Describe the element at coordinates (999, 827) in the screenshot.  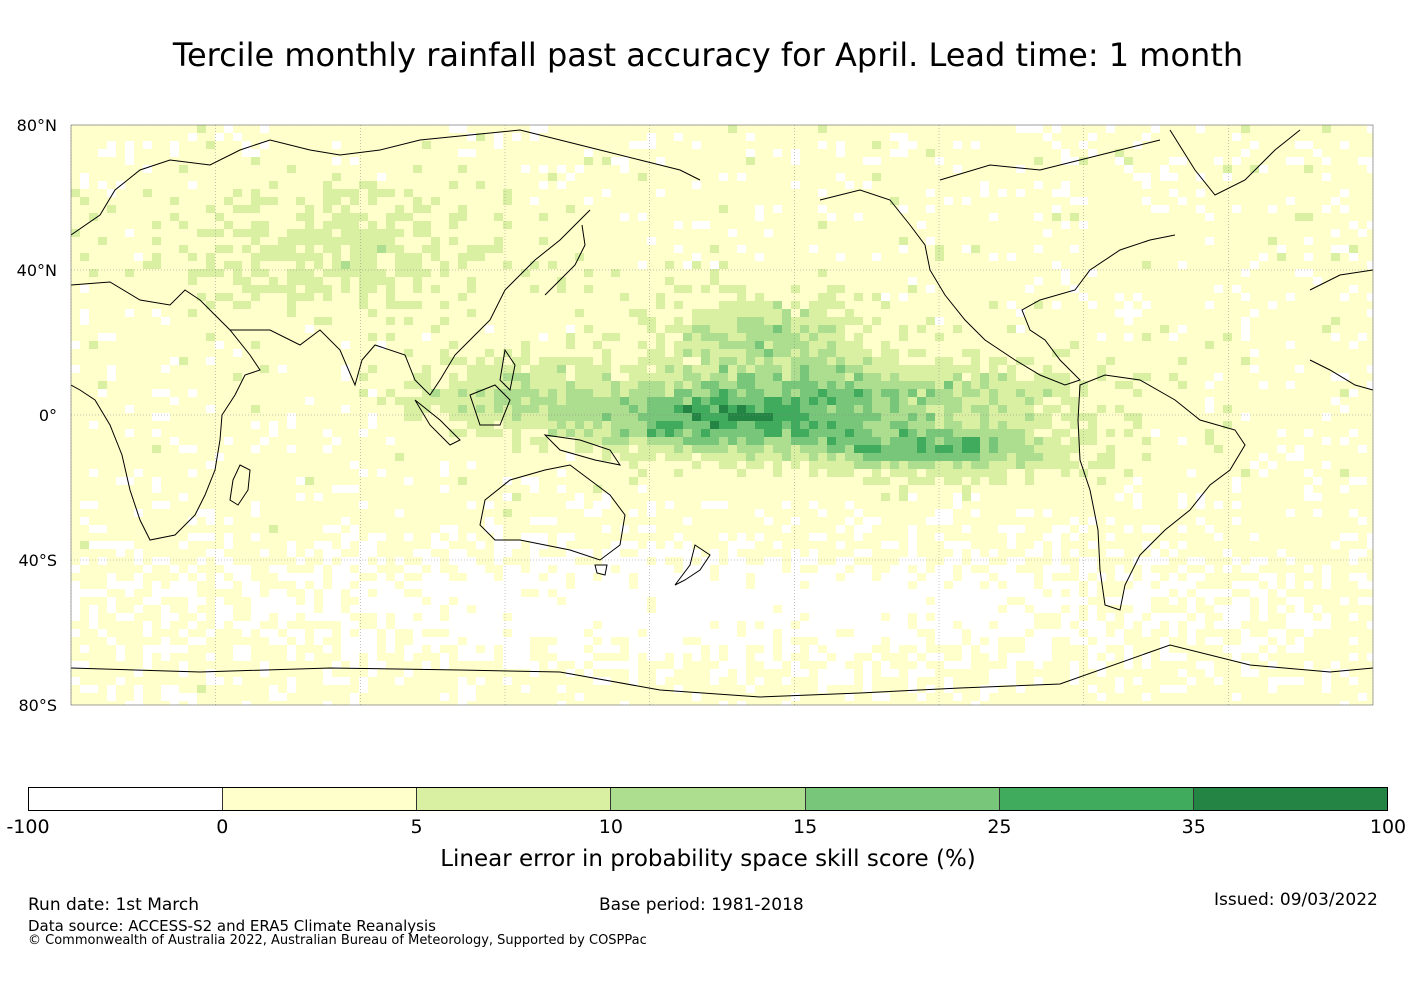
I see `colorbar-tick-label: 25` at that location.